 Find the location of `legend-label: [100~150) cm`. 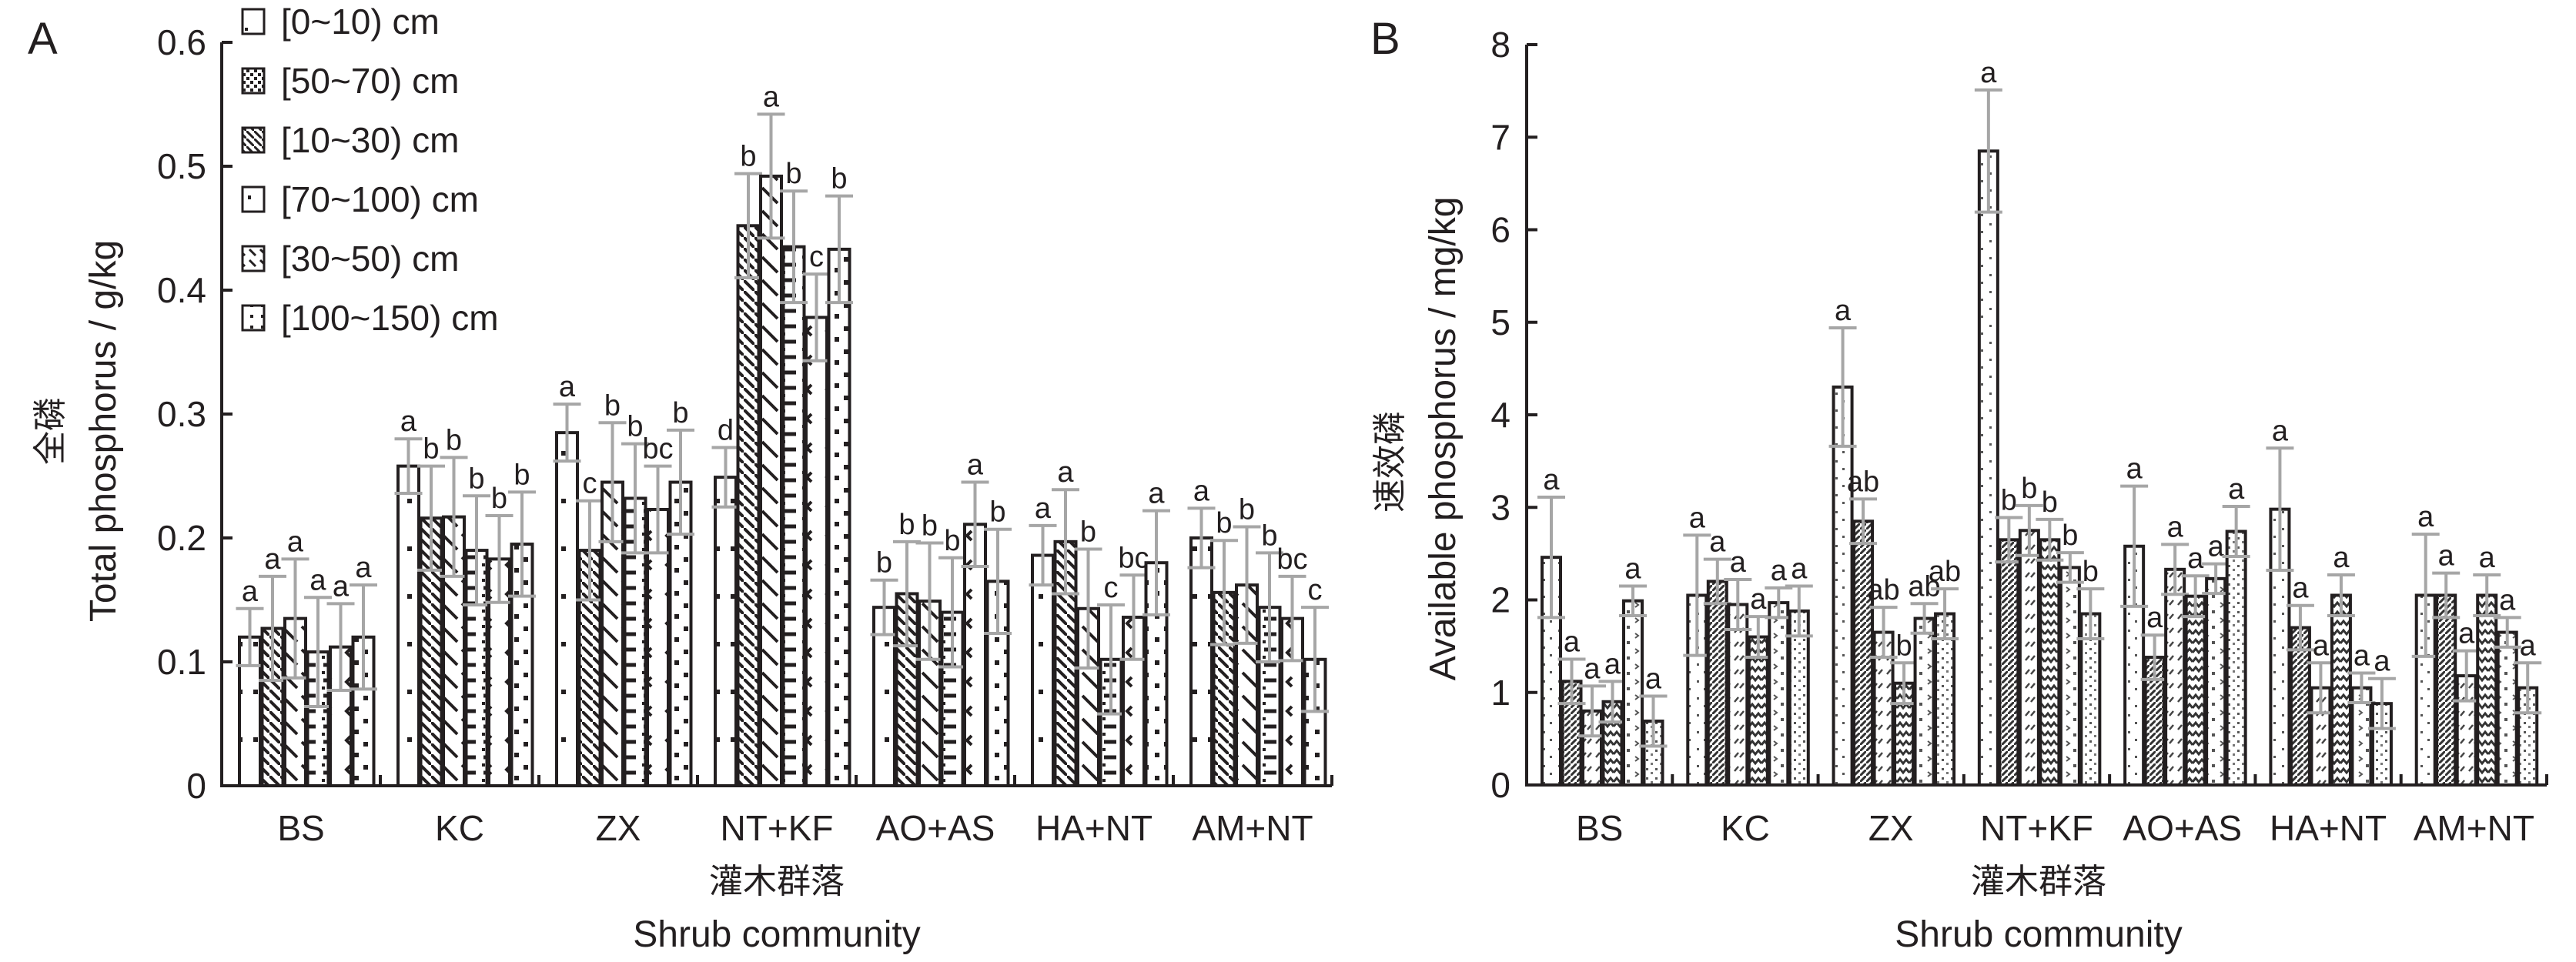

legend-label: [100~150) cm is located at coordinates (390, 318).